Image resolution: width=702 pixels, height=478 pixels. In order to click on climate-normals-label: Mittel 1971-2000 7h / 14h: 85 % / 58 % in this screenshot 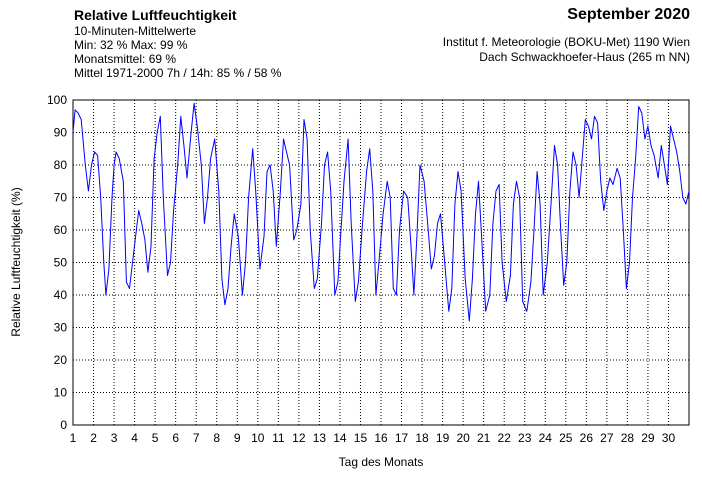, I will do `click(178, 73)`.